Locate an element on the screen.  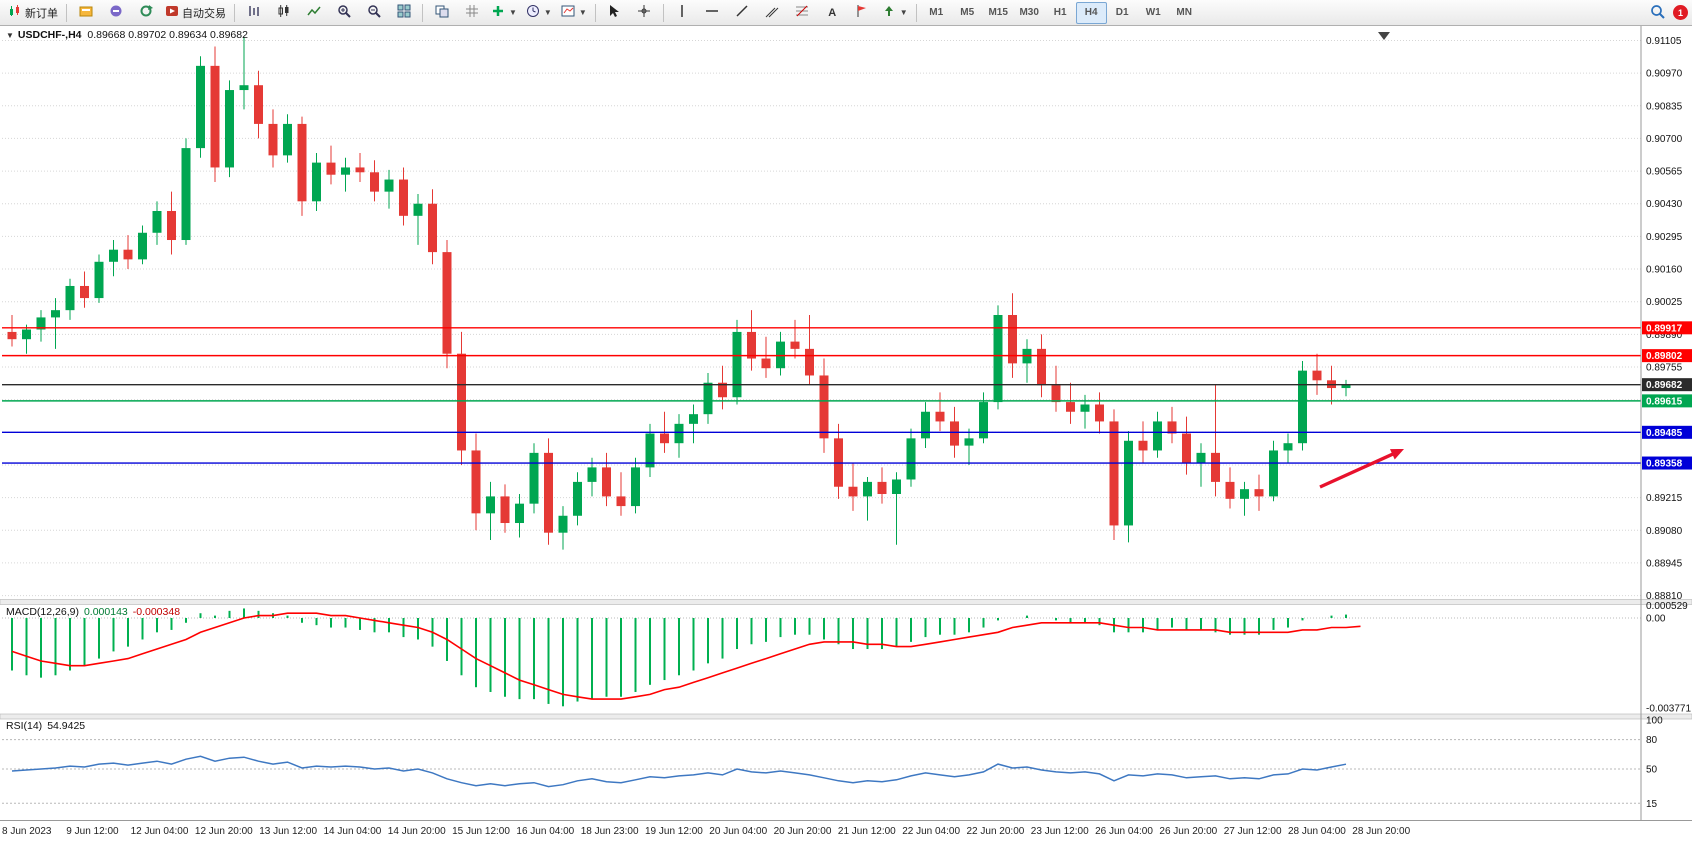
tile-windows-button is located at coordinates (403, 13).